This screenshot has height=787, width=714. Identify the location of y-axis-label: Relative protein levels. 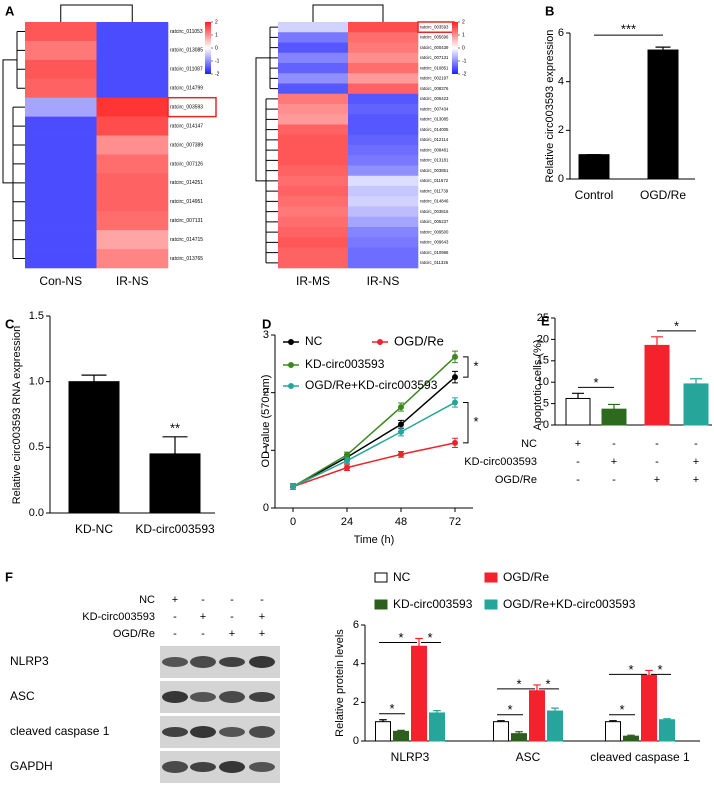
(340, 683).